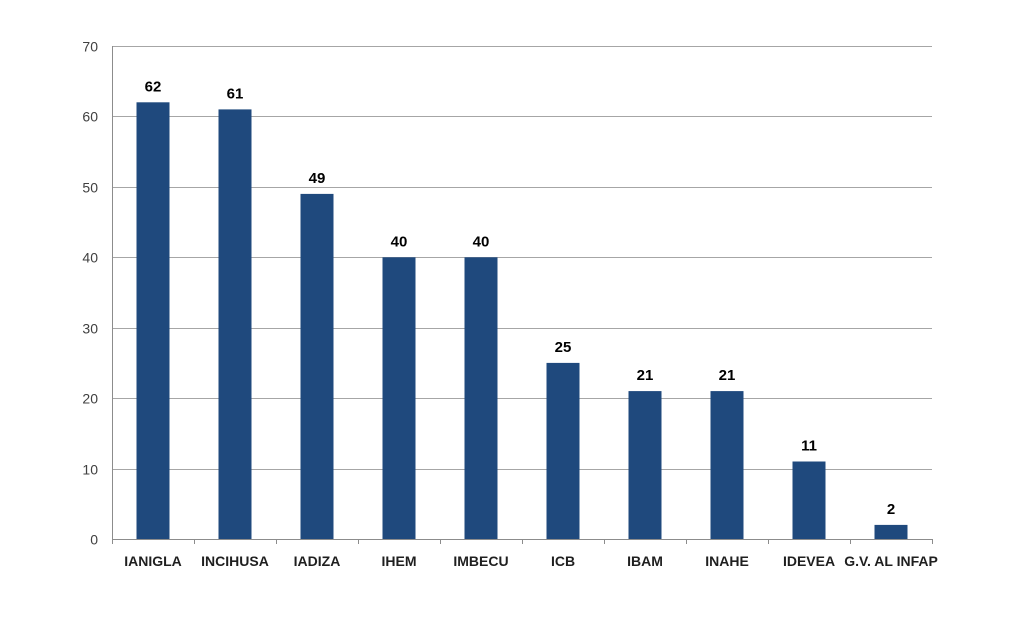 This screenshot has height=620, width=1024. I want to click on x-tick-label: IDEVEA, so click(809, 561).